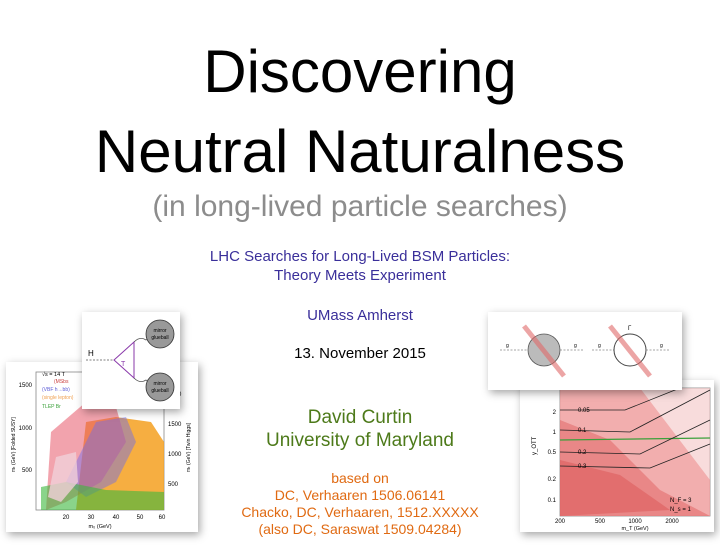 This screenshot has width=720, height=557. I want to click on y-tick: 0.1, so click(552, 501).